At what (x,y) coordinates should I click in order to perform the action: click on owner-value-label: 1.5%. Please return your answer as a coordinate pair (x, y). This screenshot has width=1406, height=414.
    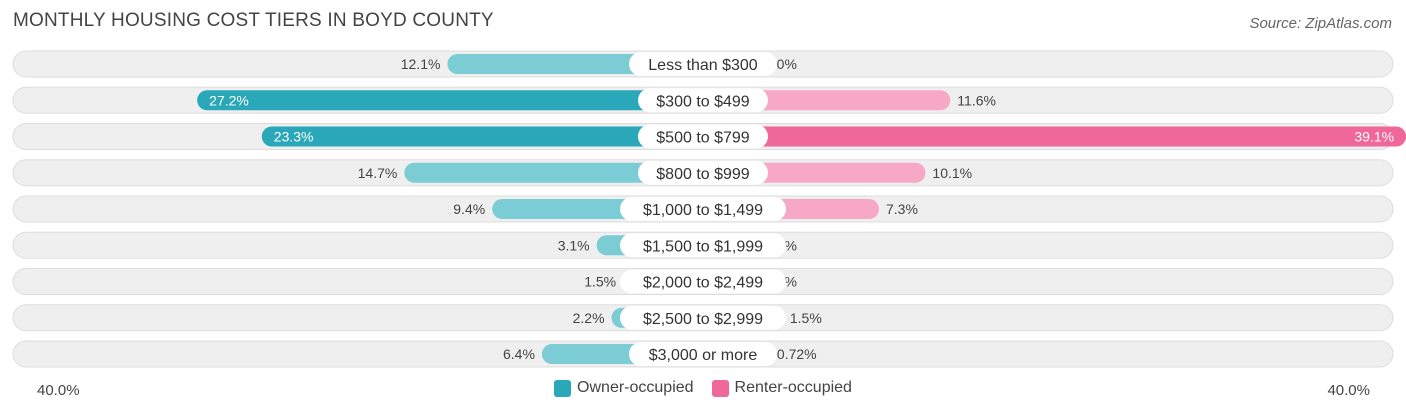
    Looking at the image, I should click on (600, 282).